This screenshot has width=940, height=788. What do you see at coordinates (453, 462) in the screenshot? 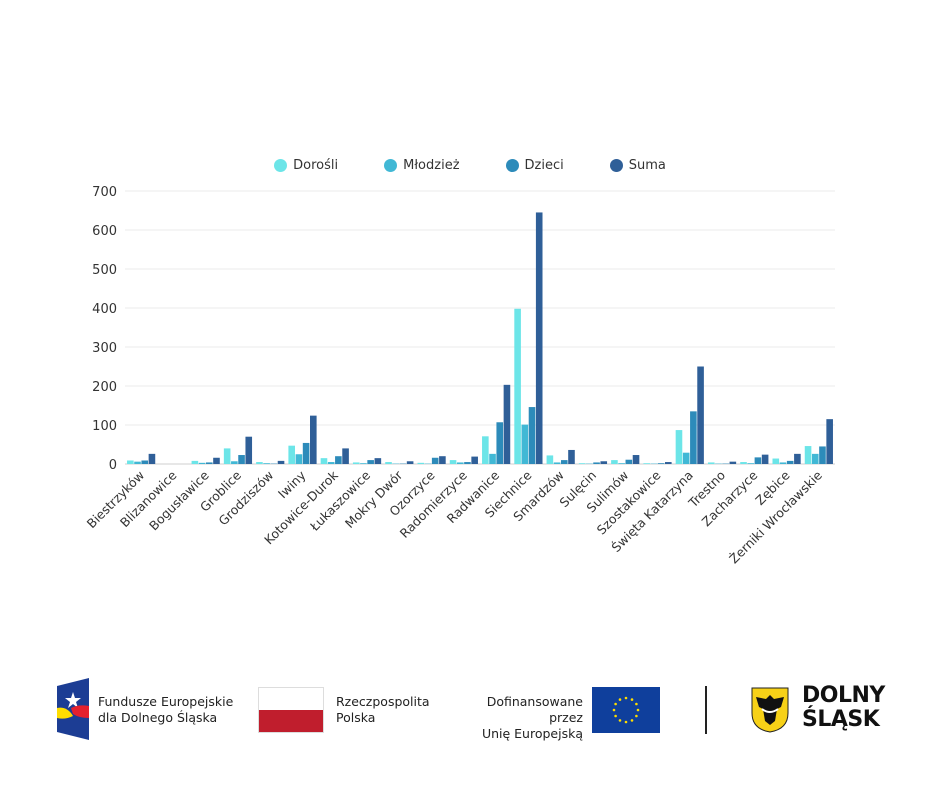
I see `bar-dorośli: Radomierzyce — Dorośli: 10` at bounding box center [453, 462].